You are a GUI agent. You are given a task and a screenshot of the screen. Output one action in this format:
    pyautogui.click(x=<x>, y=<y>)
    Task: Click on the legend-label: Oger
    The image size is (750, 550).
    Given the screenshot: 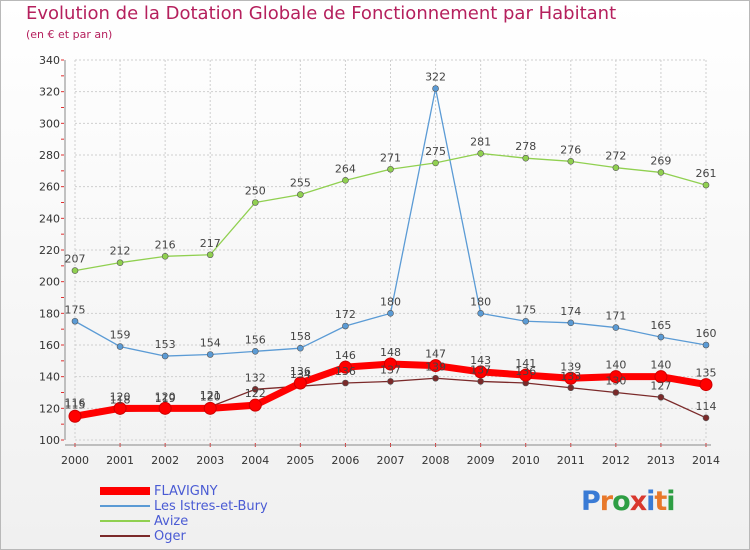 What is the action you would take?
    pyautogui.click(x=170, y=536)
    